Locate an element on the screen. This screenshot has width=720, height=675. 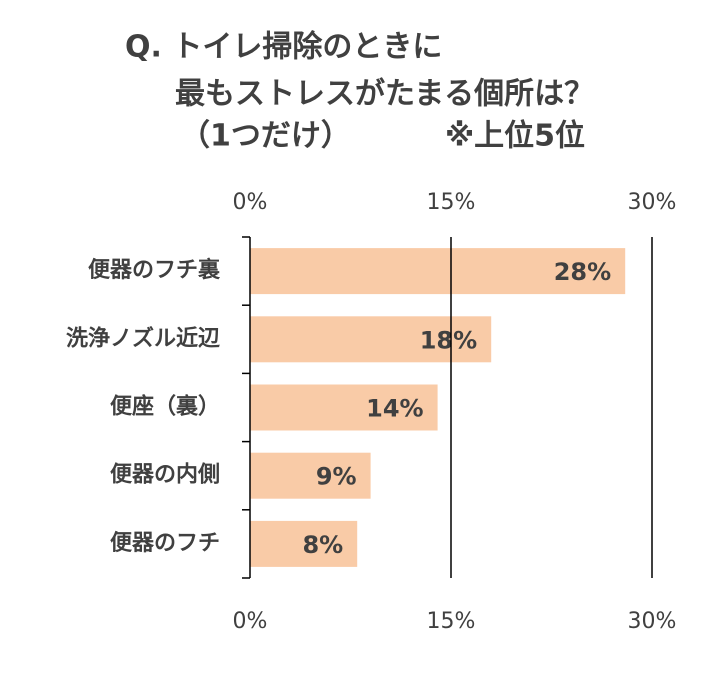
title-line: 最もストレスがたまる個所は？ is located at coordinates (384, 94).